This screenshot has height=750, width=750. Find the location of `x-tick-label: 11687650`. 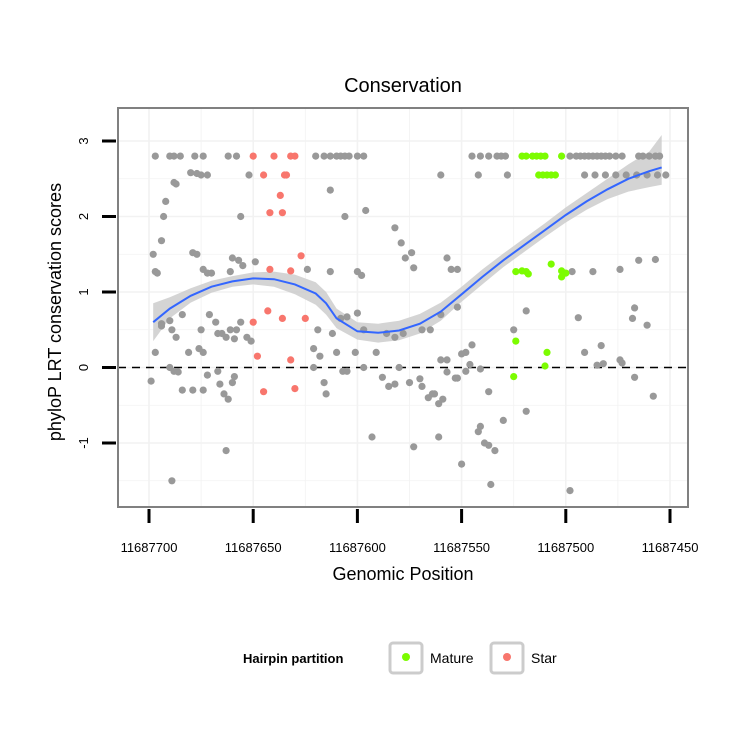

x-tick-label: 11687650 is located at coordinates (253, 547).